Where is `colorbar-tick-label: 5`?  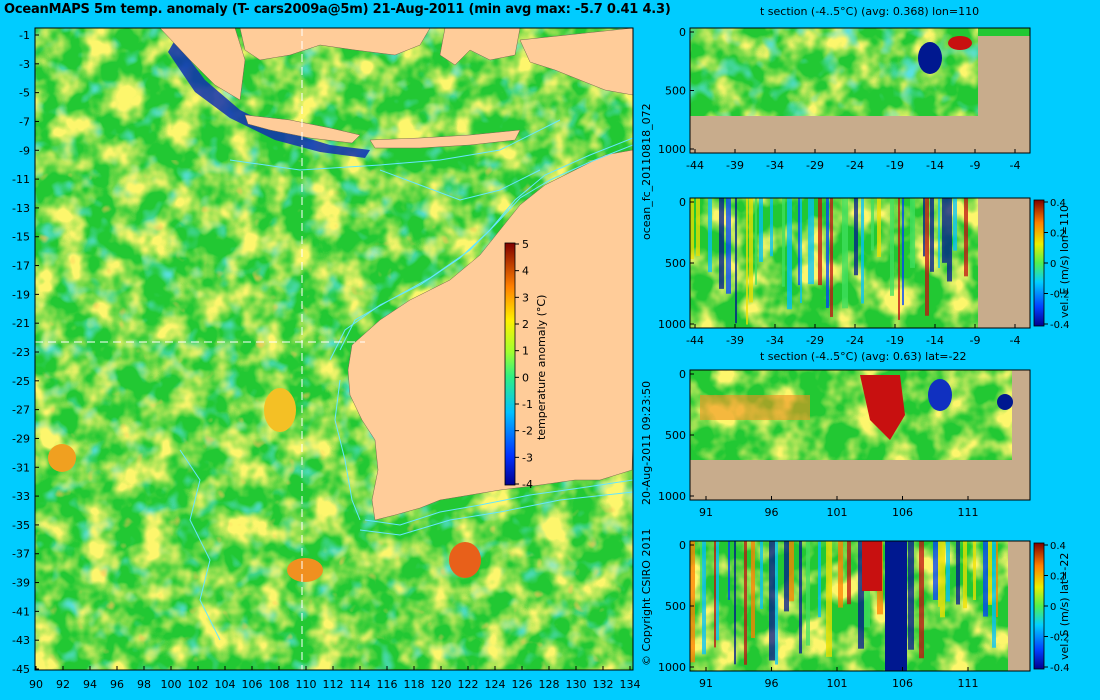
colorbar-tick-label: 5 is located at coordinates (525, 244).